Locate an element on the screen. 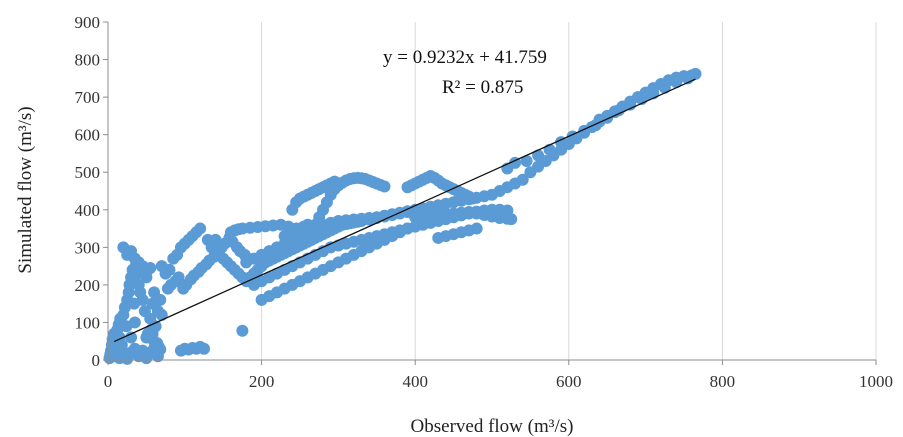 This screenshot has height=437, width=903. x-tick-label-600: 600 is located at coordinates (569, 381).